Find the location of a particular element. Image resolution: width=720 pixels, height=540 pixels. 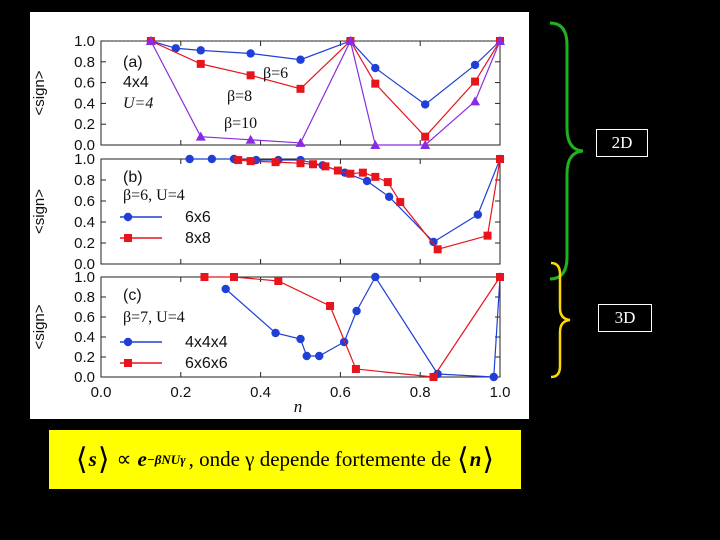

legend-c-label-1: 6x6x6 is located at coordinates (206, 363).